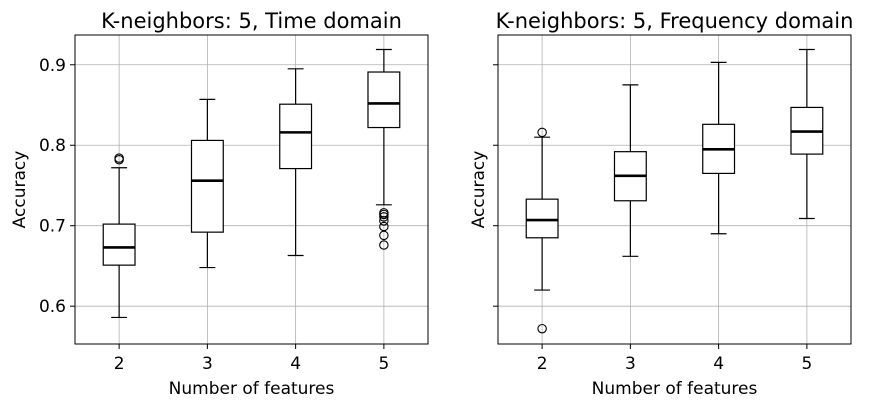 This screenshot has width=883, height=407. I want to click on chart-title: K-neighbors: 5, Time domain, so click(251, 21).